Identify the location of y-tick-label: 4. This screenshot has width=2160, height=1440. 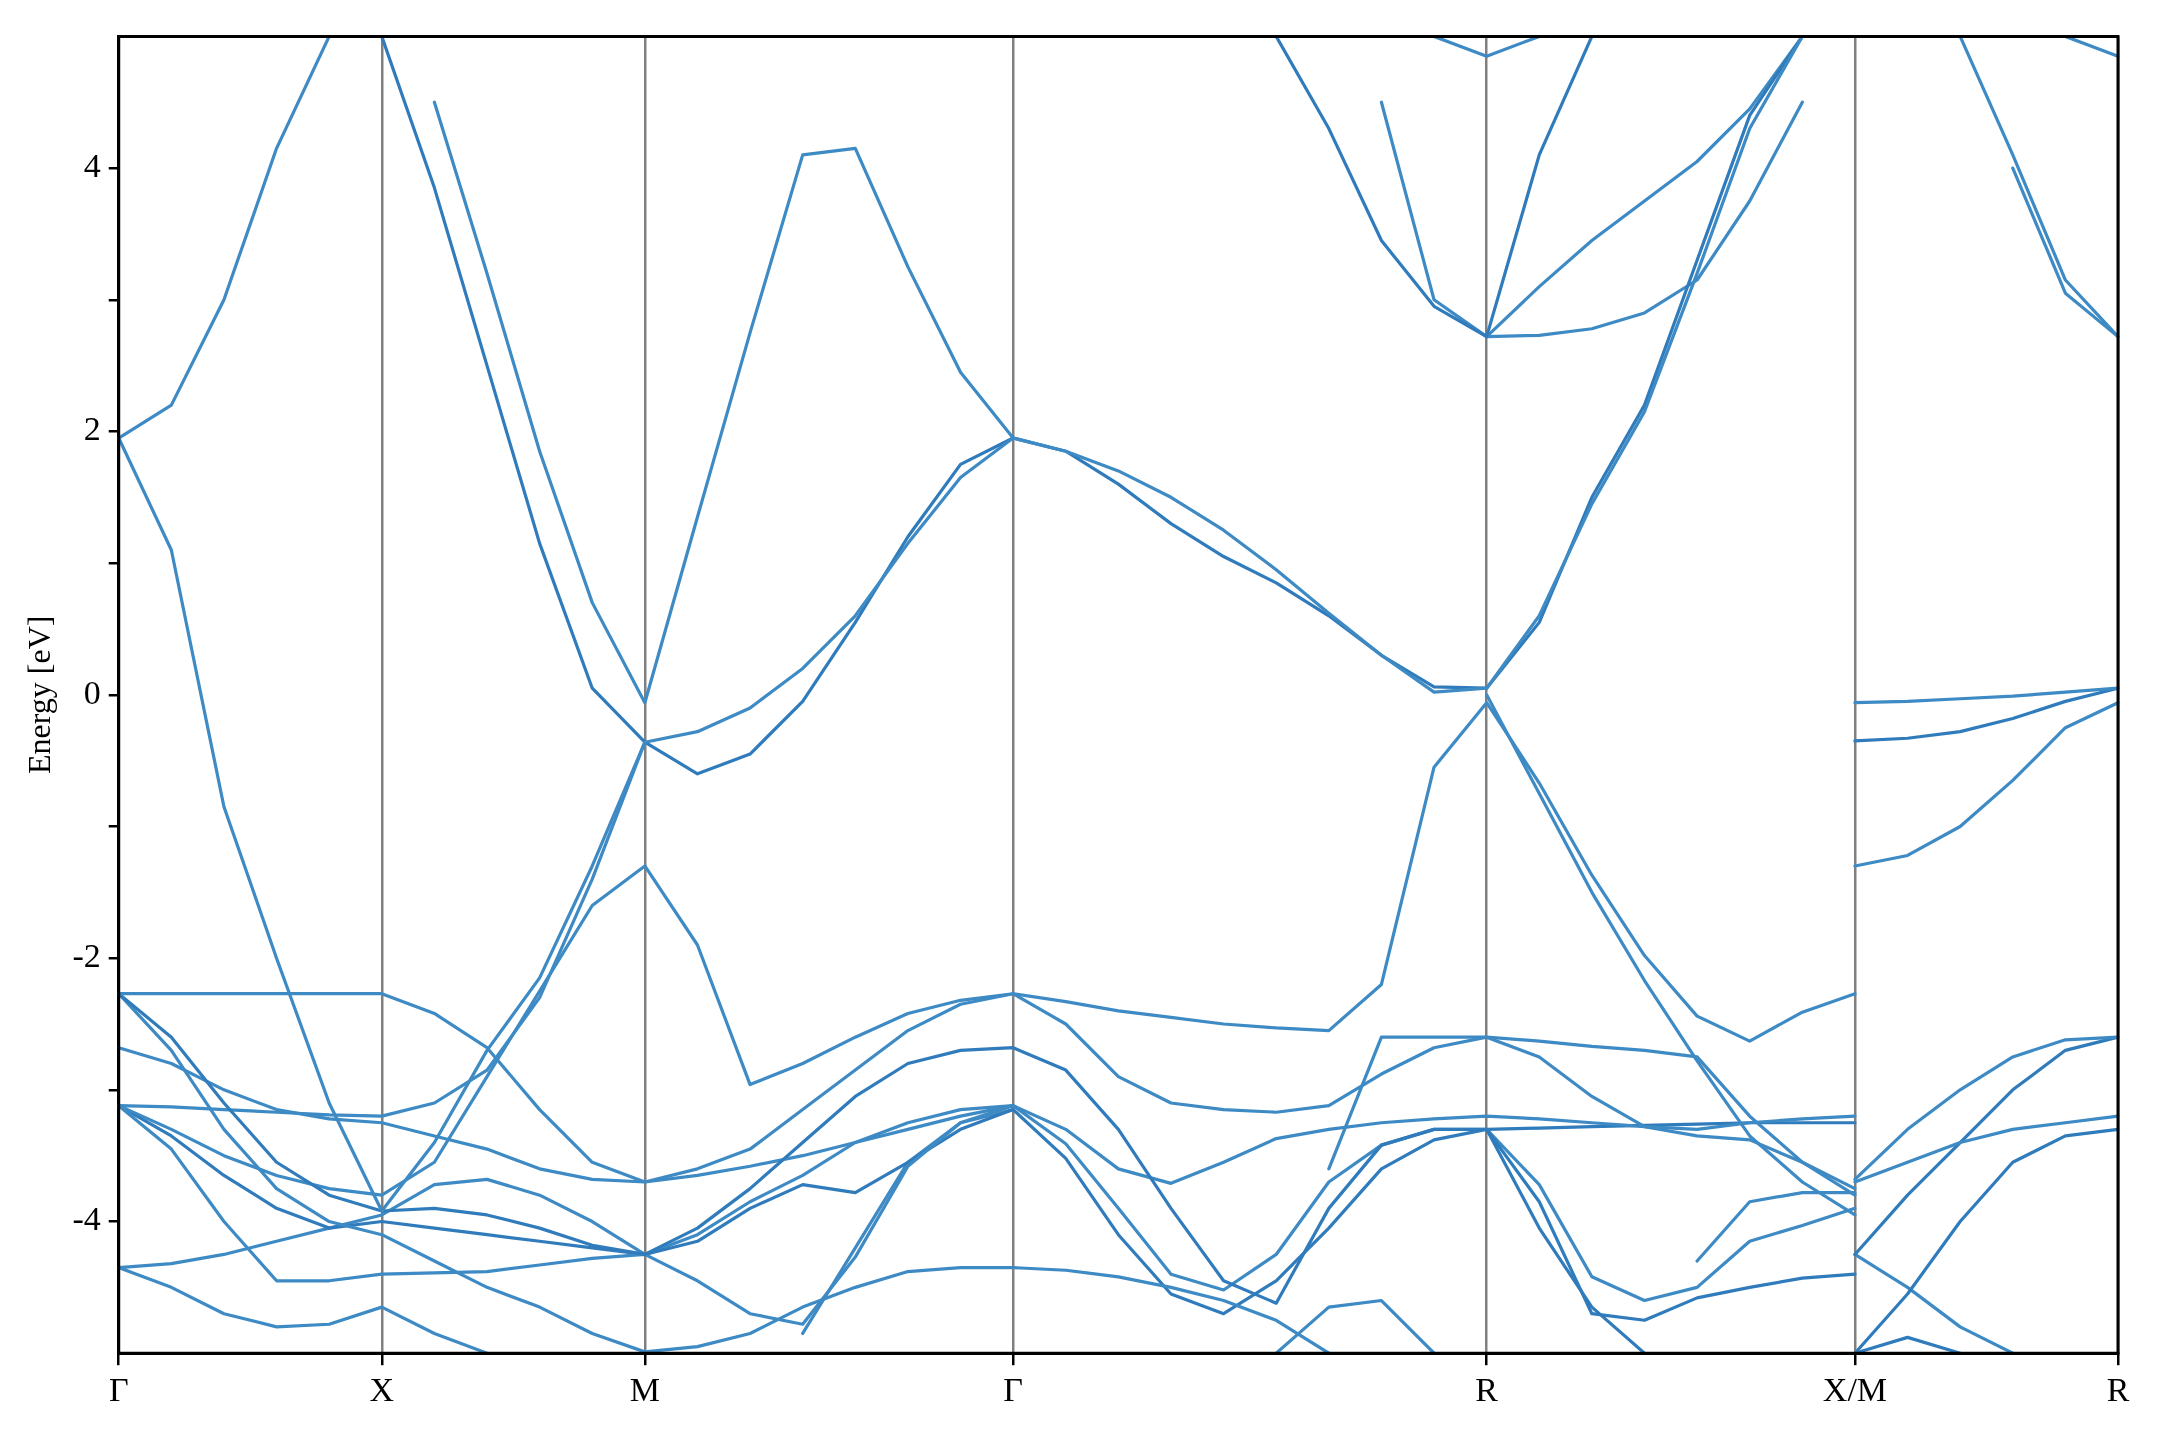
(92, 165).